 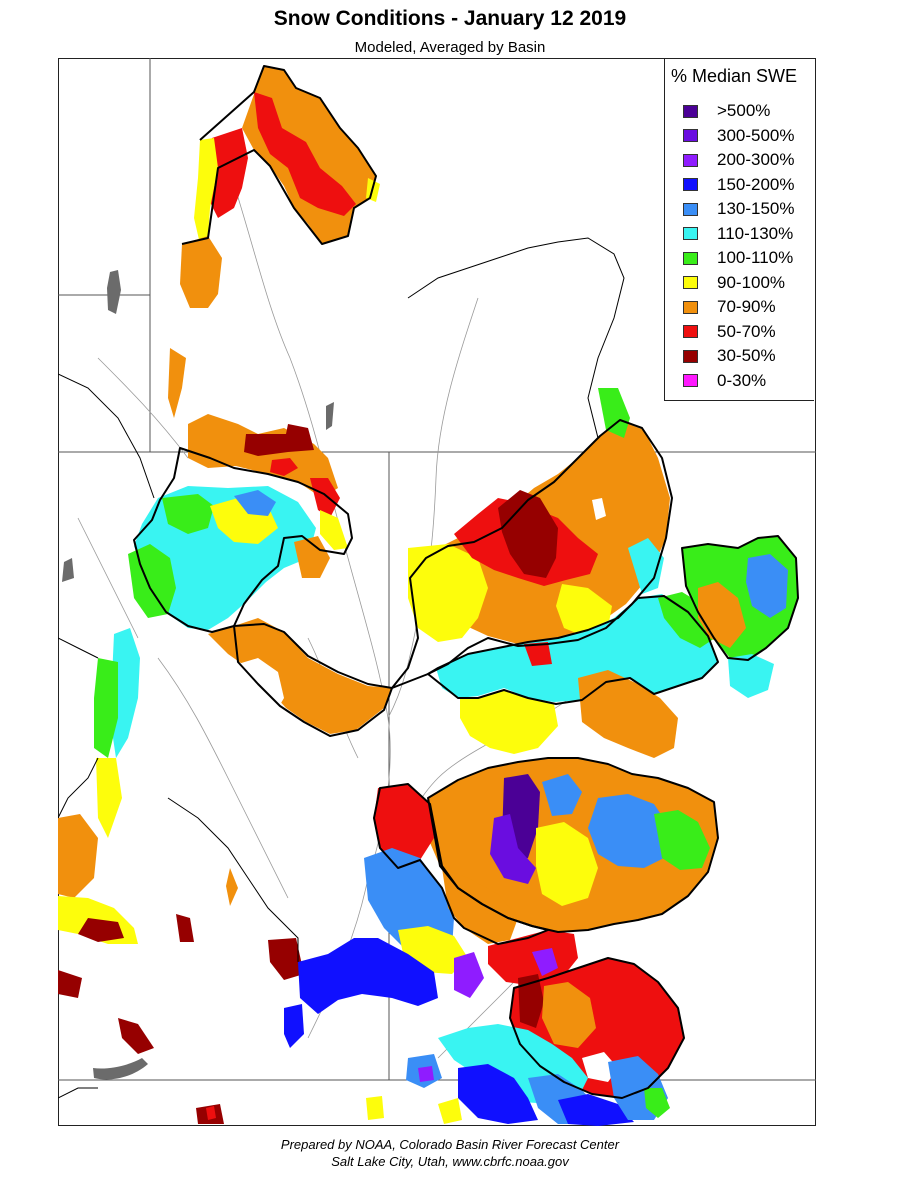 I want to click on legend-label: 70-90%, so click(x=746, y=307).